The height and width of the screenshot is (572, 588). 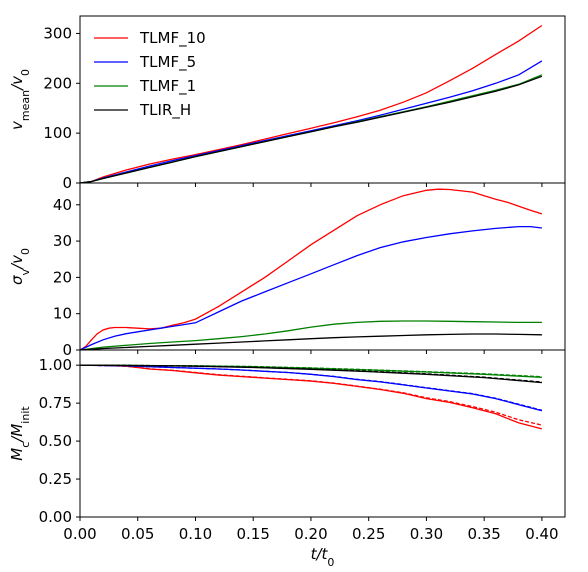 I want to click on series-group, so click(x=311, y=397).